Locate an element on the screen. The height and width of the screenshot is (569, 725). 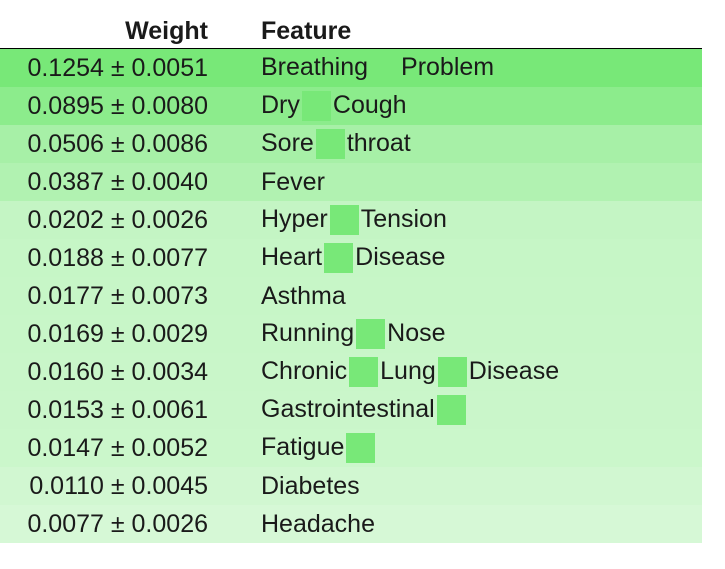
table-row: 0.1254 ± 0.0051 Breathing Problem is located at coordinates (351, 68).